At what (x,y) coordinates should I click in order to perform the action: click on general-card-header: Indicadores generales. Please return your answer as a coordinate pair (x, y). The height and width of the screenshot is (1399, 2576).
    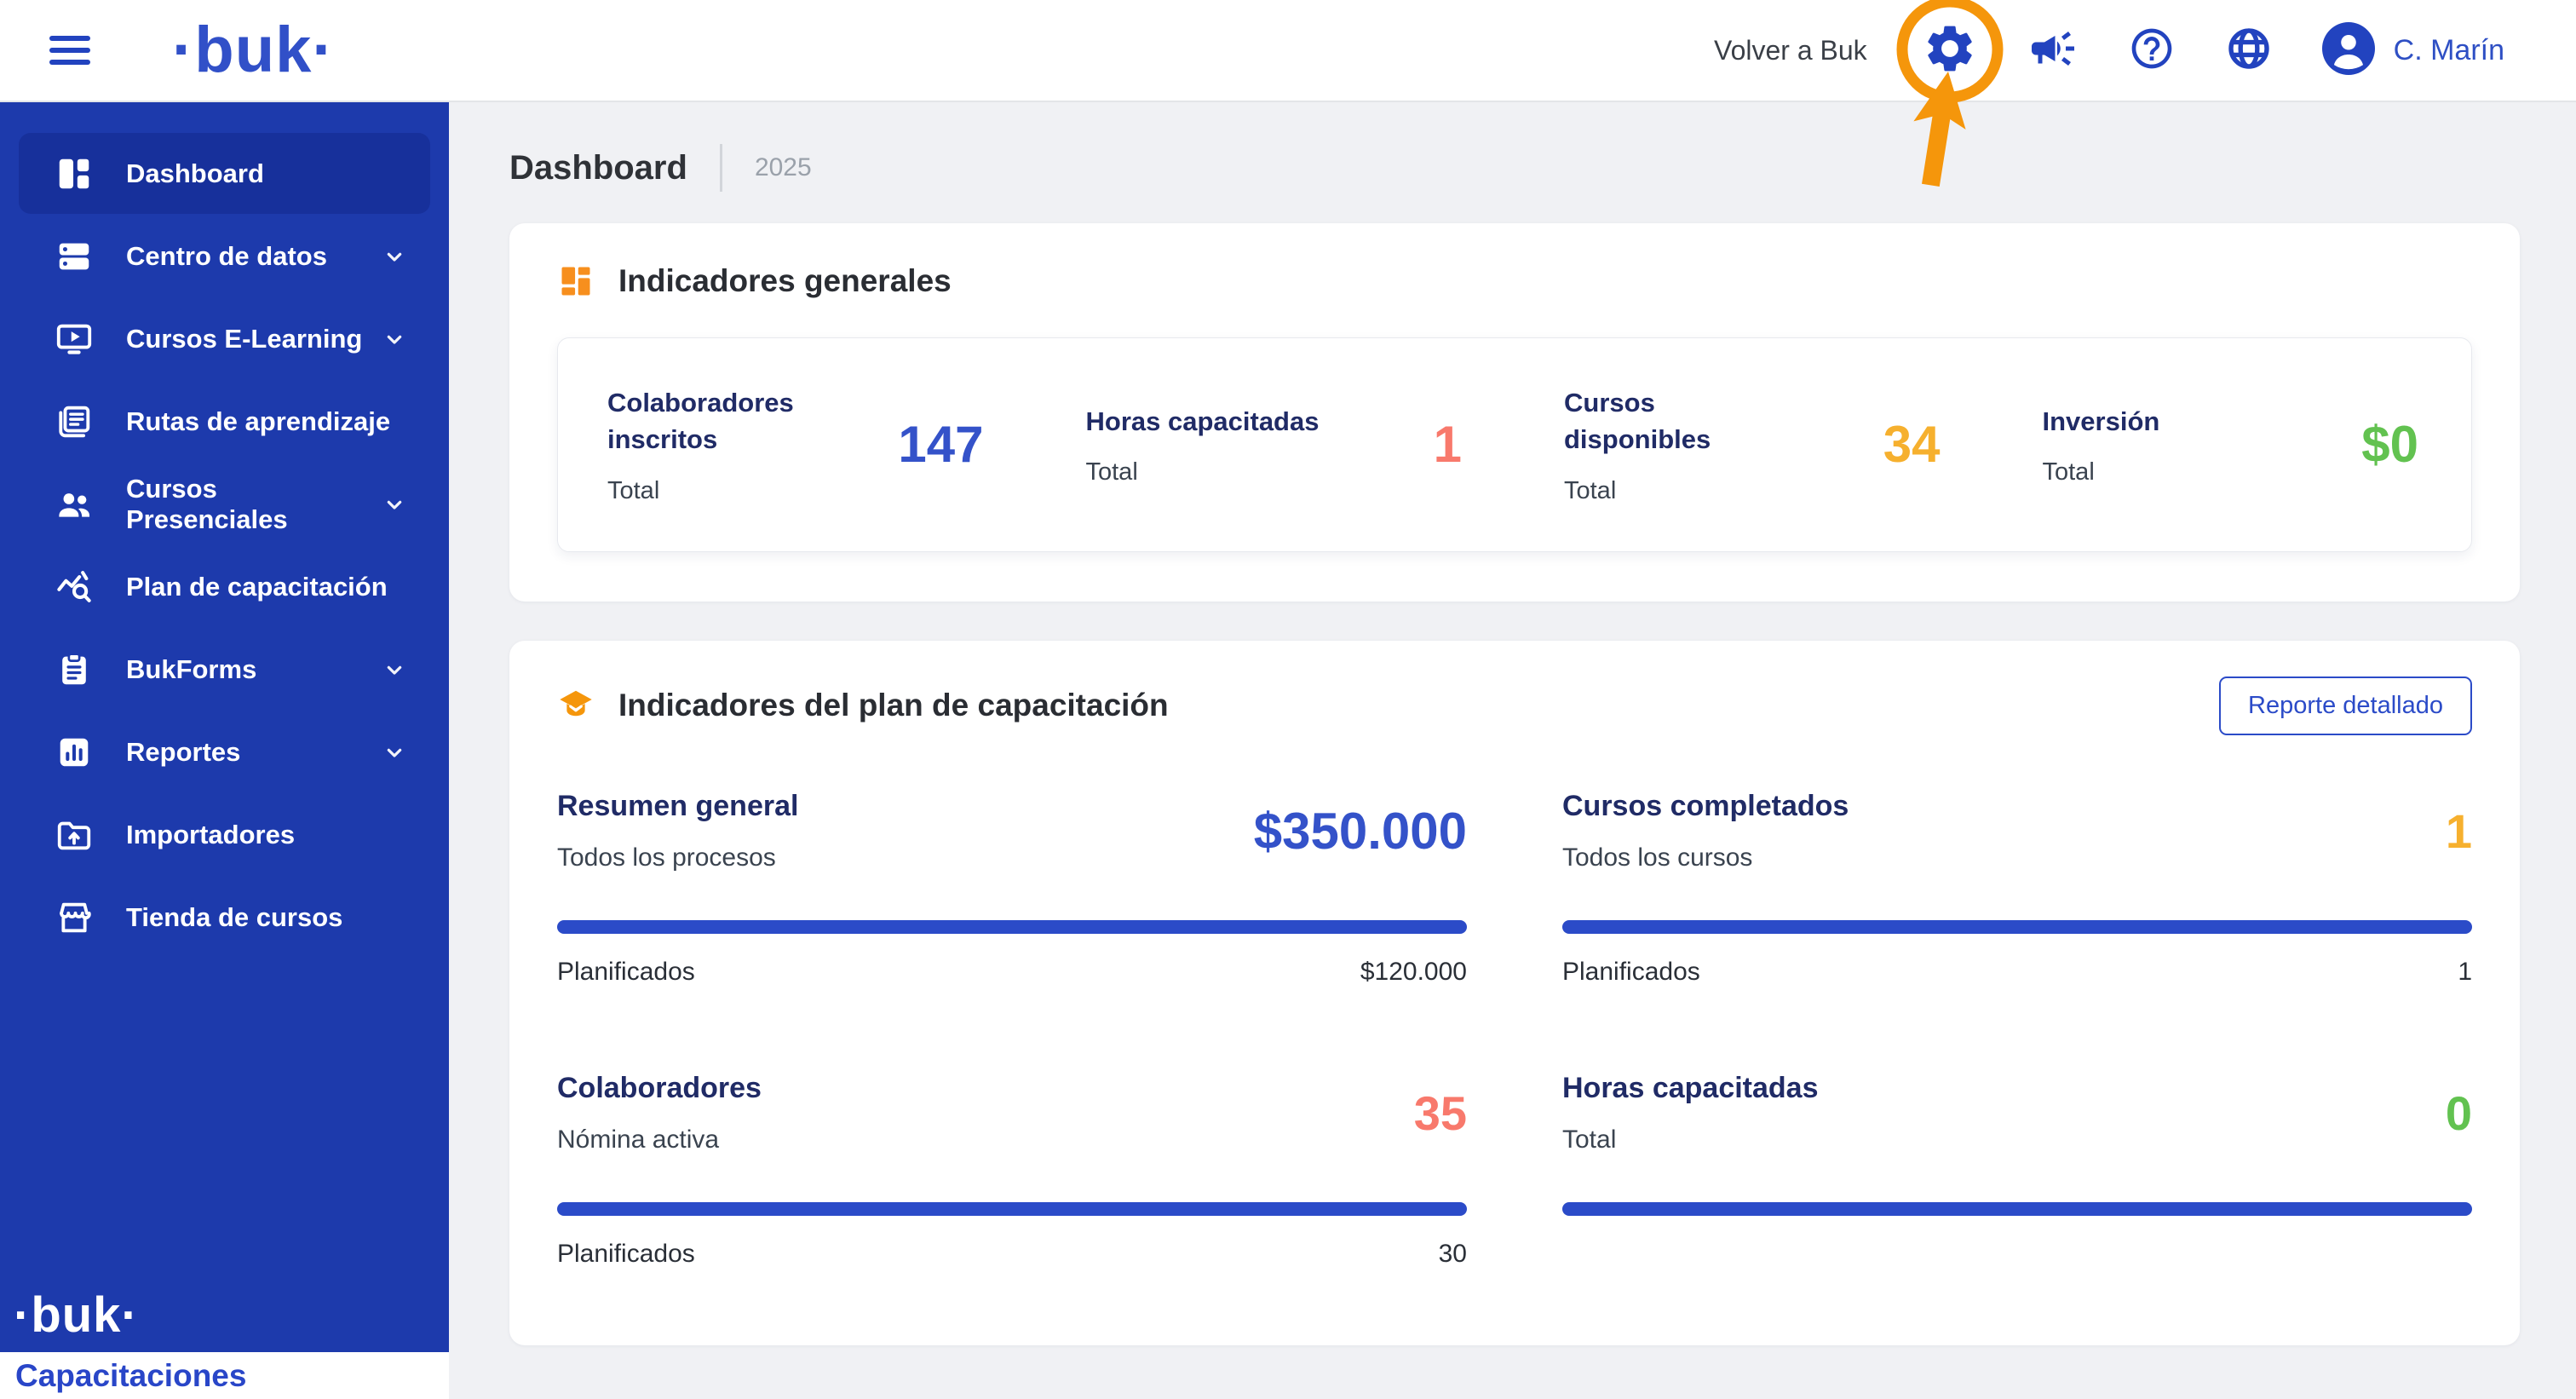
    Looking at the image, I should click on (1515, 281).